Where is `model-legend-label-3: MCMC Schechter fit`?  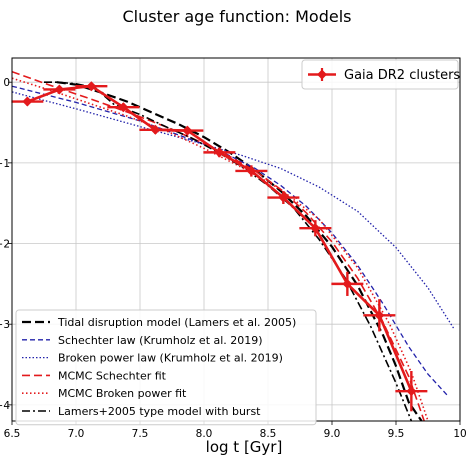 model-legend-label-3: MCMC Schechter fit is located at coordinates (112, 375).